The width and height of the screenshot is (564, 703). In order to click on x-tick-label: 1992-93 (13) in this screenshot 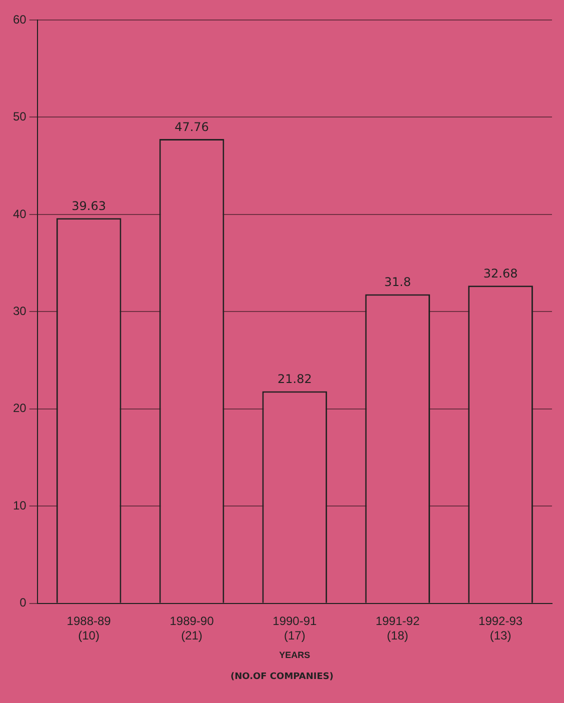, I will do `click(500, 628)`.